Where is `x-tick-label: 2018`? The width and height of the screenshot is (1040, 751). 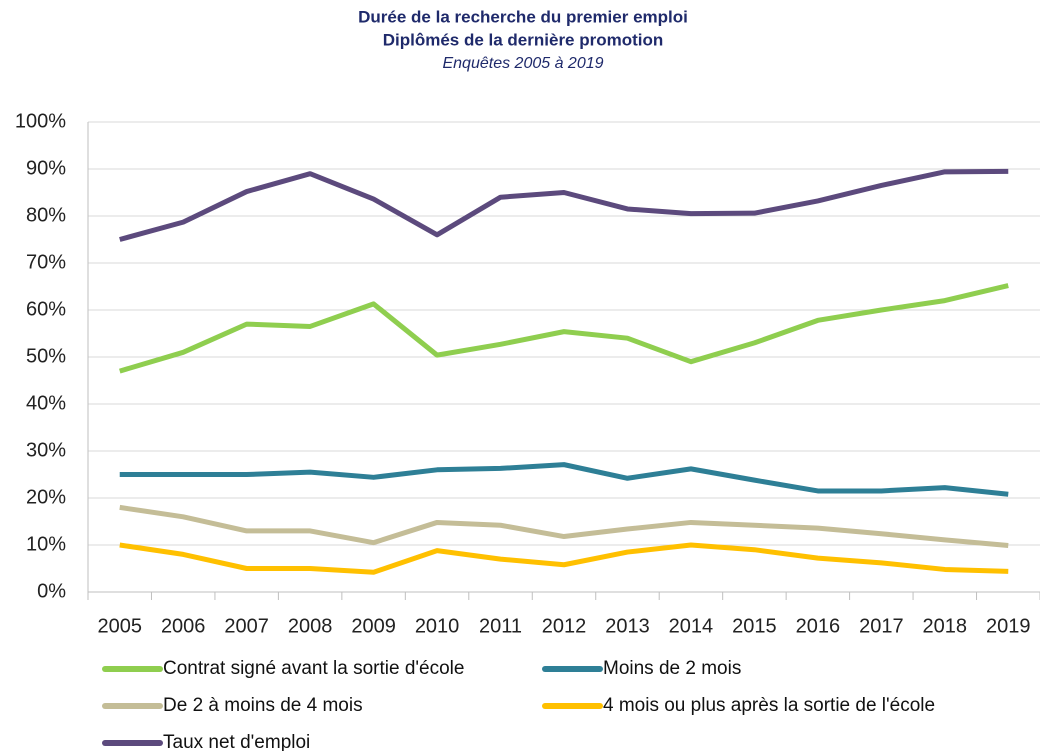 x-tick-label: 2018 is located at coordinates (945, 626).